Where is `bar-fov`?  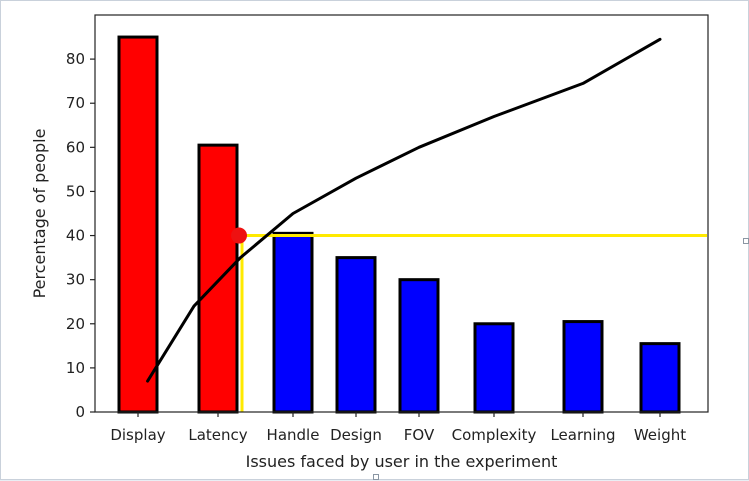
bar-fov is located at coordinates (419, 346).